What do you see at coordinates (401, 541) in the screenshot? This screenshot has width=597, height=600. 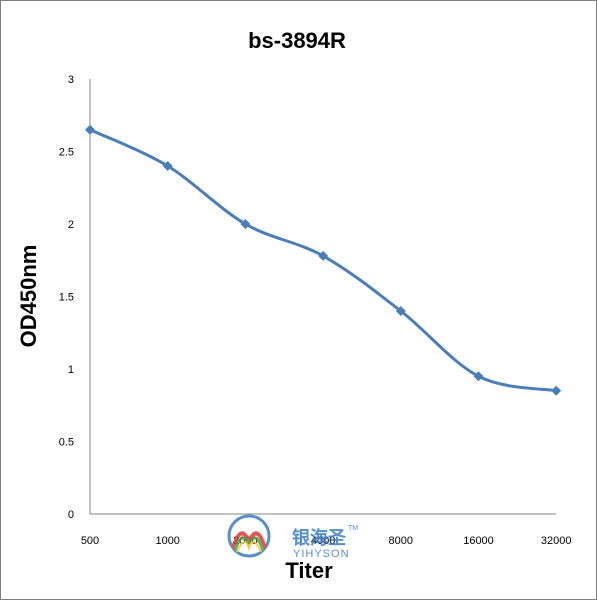 I see `x-tick-label: 8000` at bounding box center [401, 541].